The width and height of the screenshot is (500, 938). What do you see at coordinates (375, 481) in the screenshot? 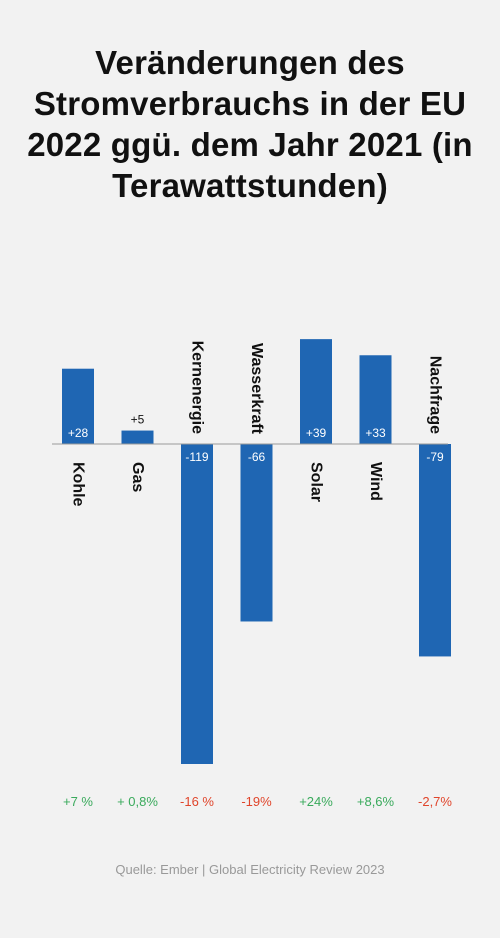
I see `category-label: Wind` at bounding box center [375, 481].